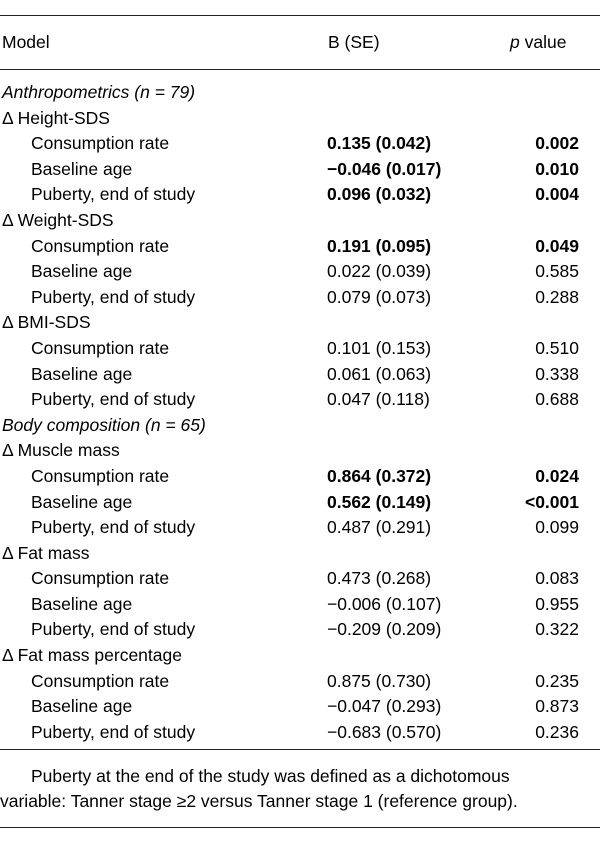 This screenshot has width=600, height=852. I want to click on p-value-cell: 0.004, so click(557, 194).